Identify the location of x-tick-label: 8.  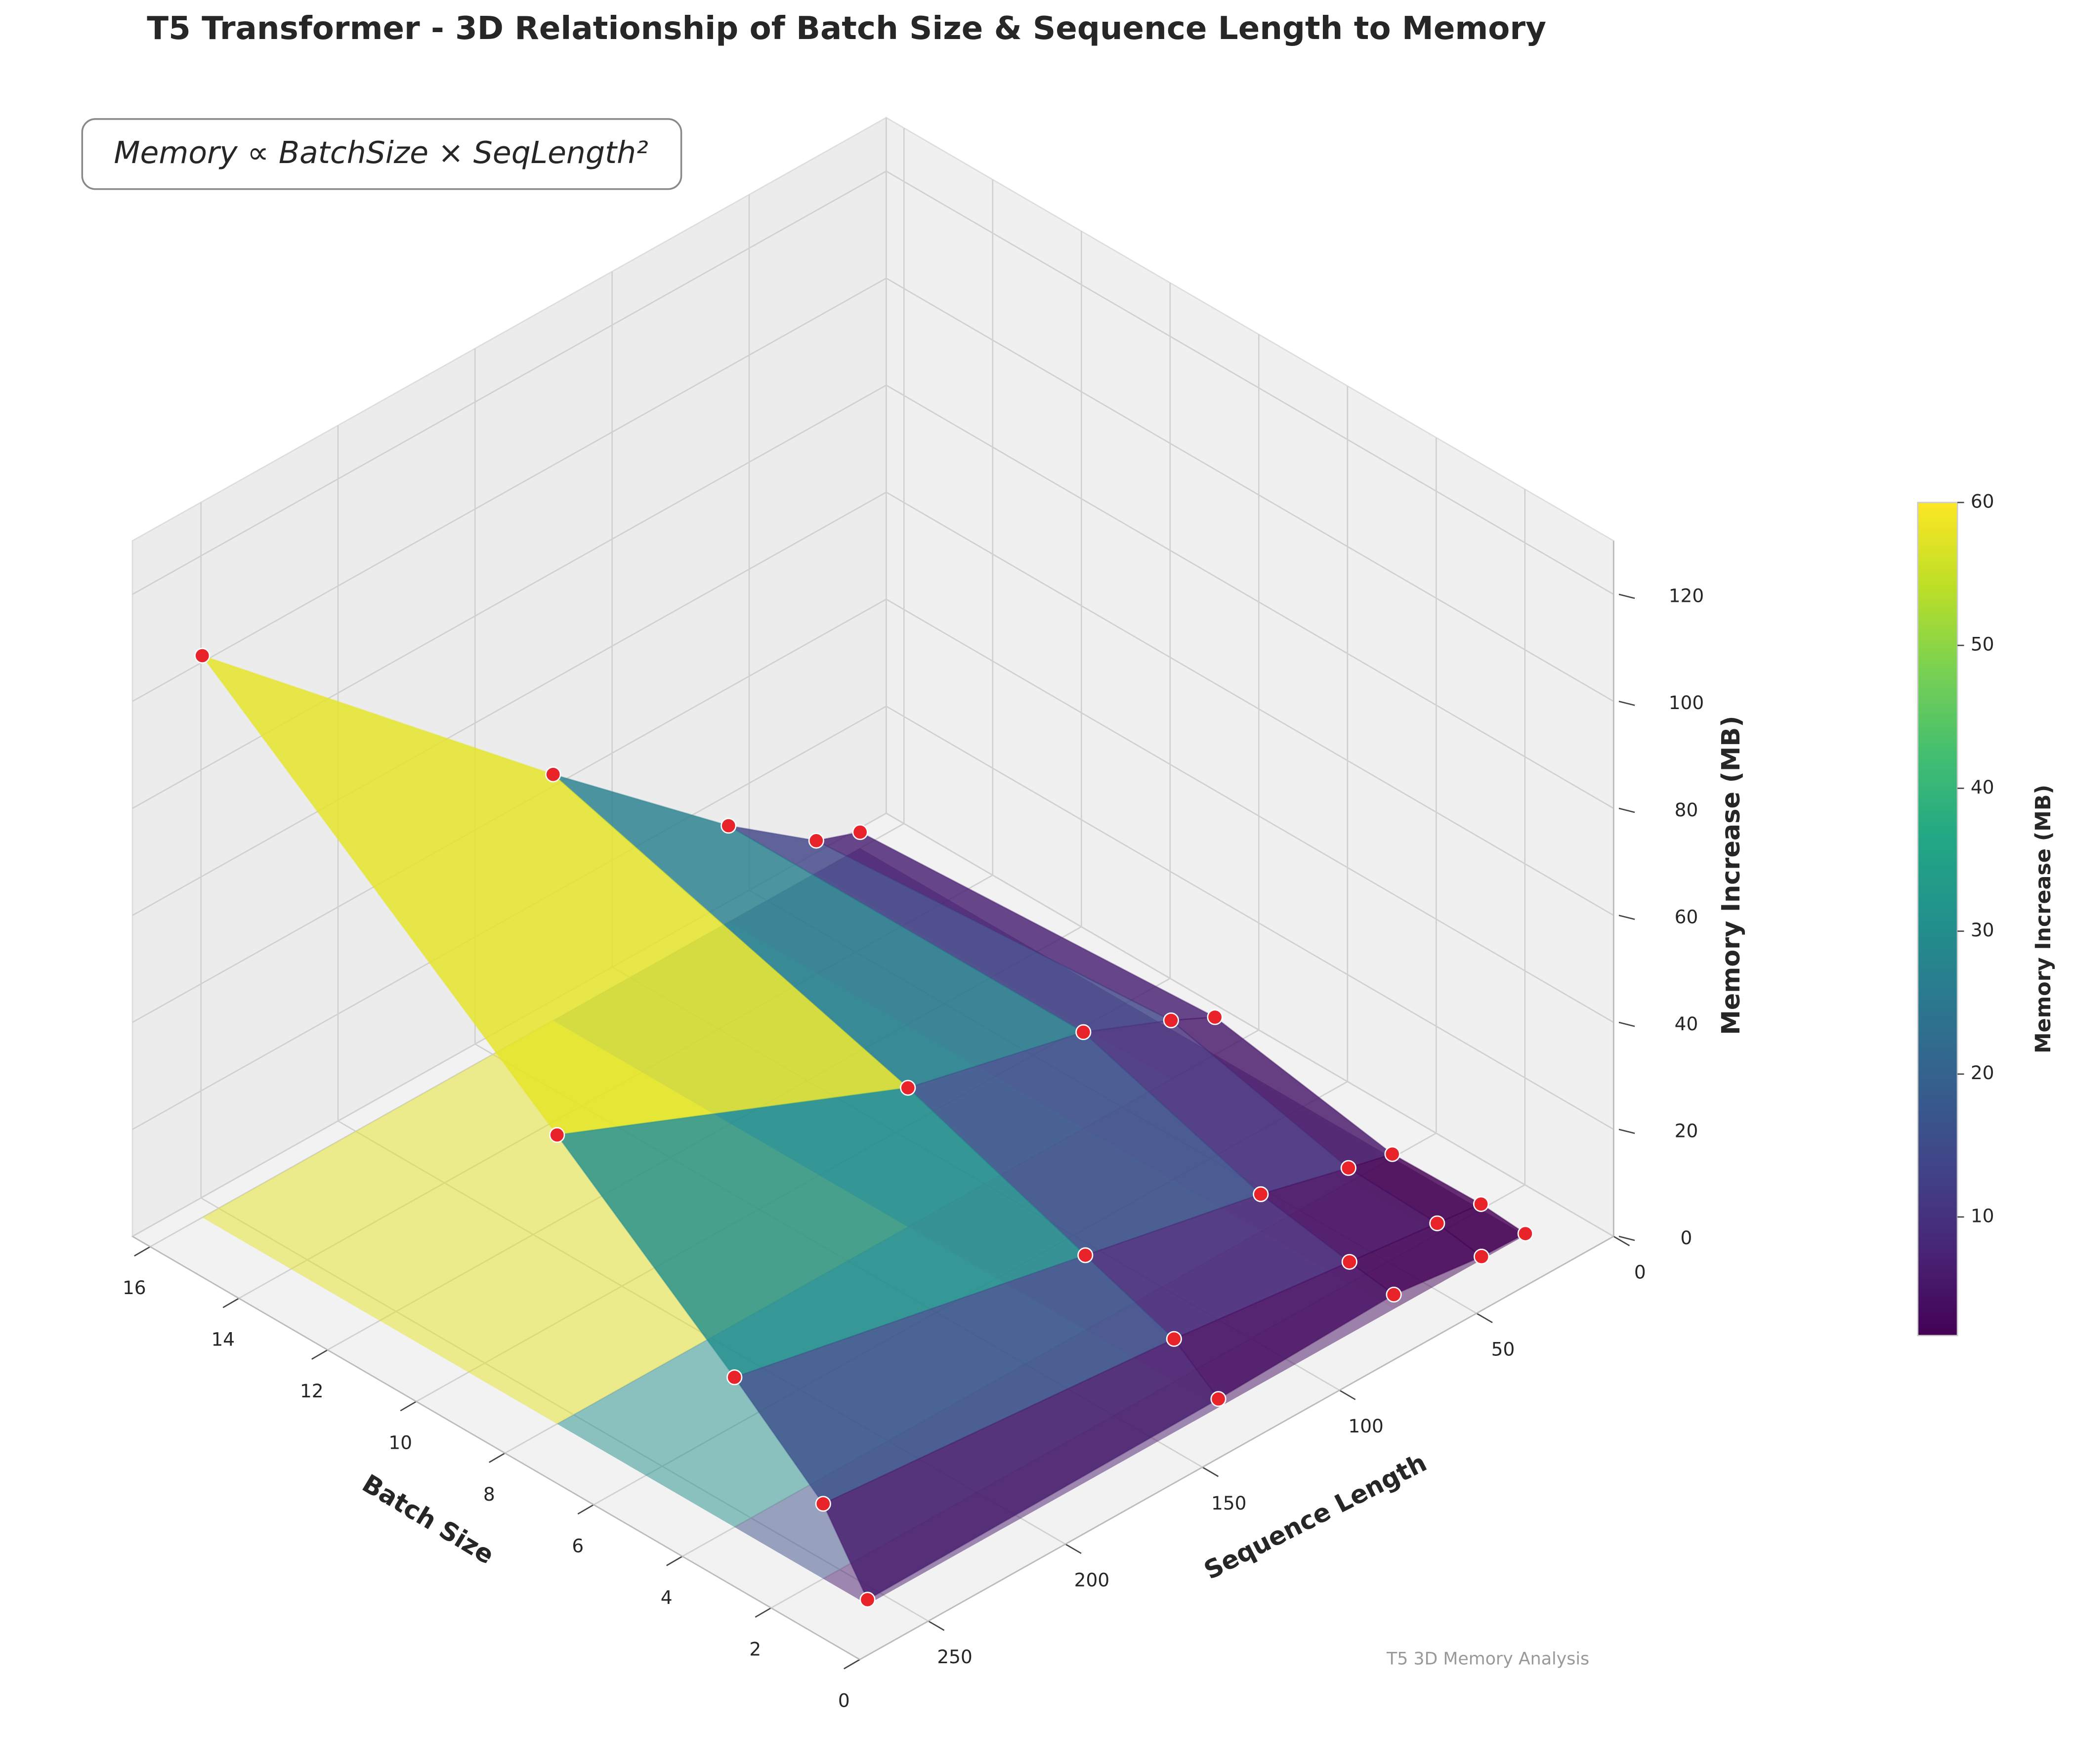
(489, 1494).